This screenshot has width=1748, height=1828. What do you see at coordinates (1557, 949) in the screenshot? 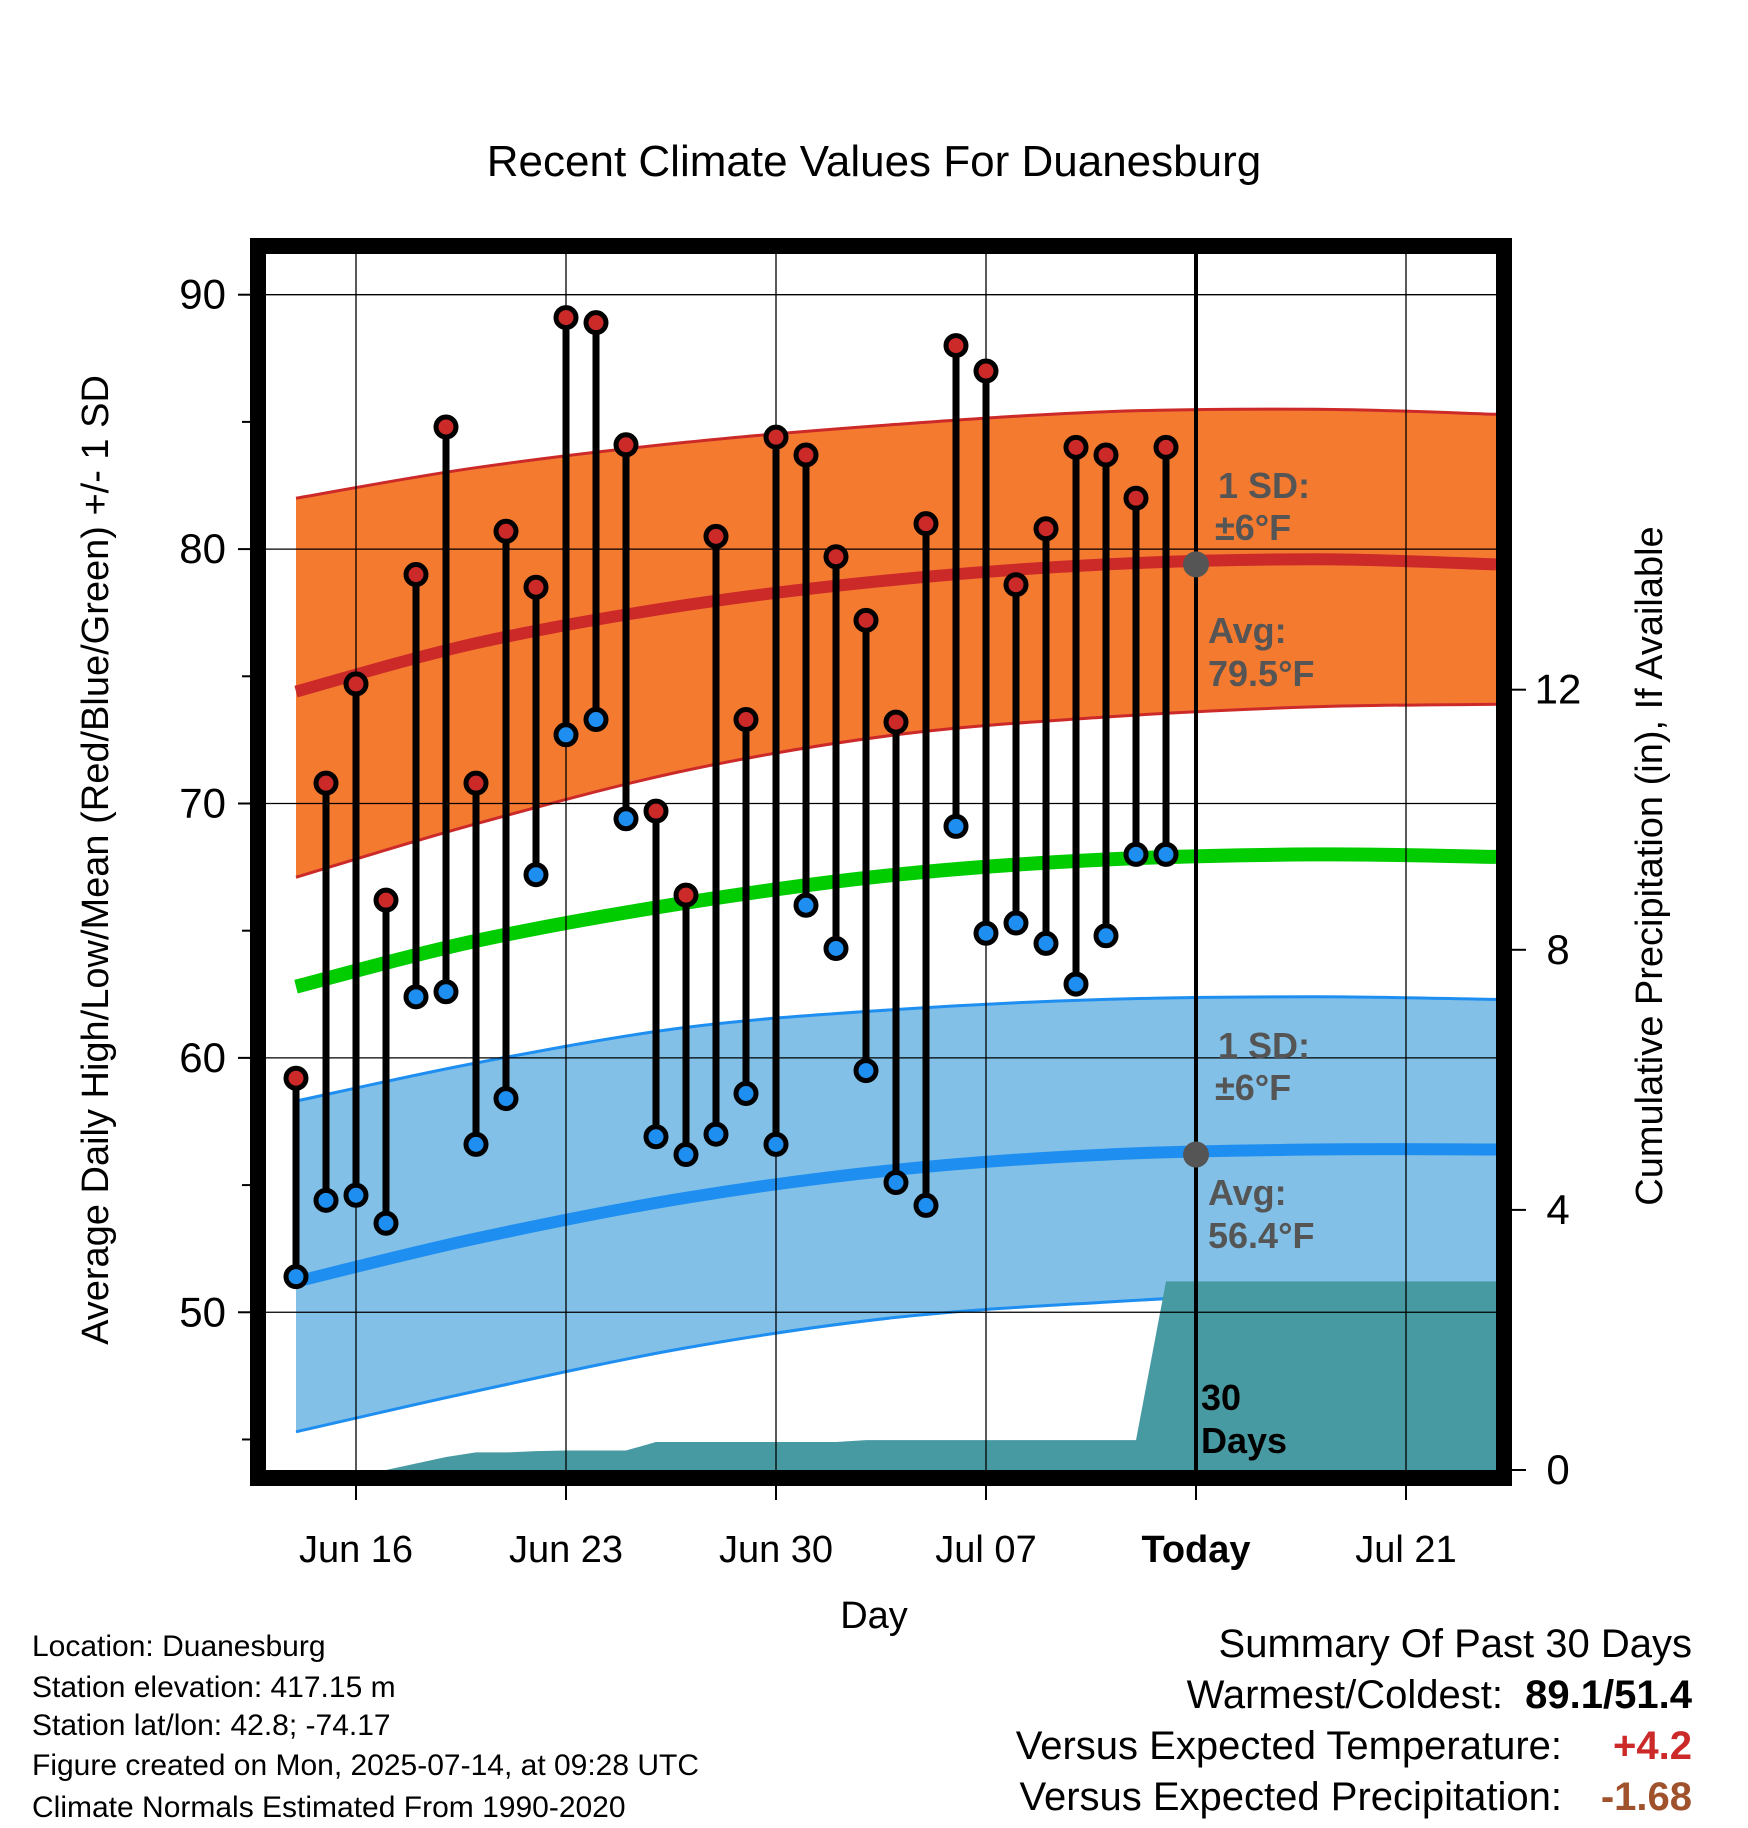
I see `y2-tick-label: 8` at bounding box center [1557, 949].